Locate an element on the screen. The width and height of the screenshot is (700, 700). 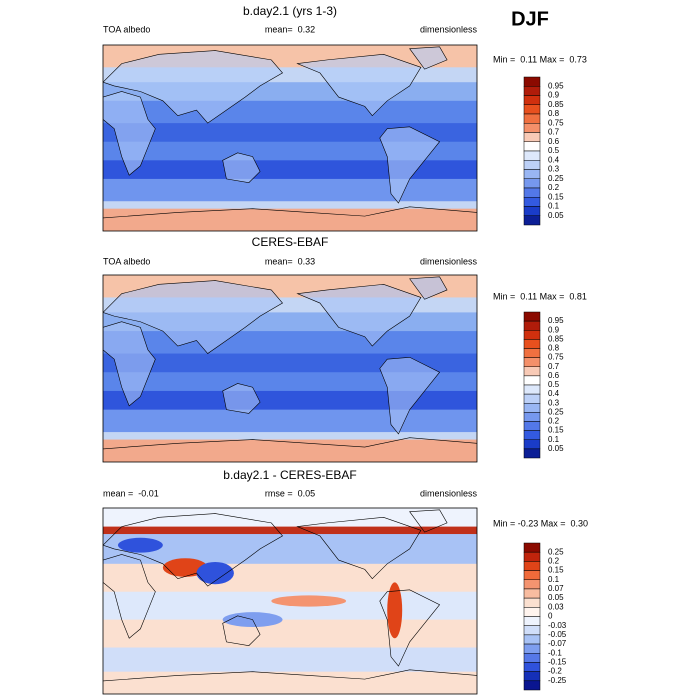
center-label: rmse = 0.05 is located at coordinates (290, 493).